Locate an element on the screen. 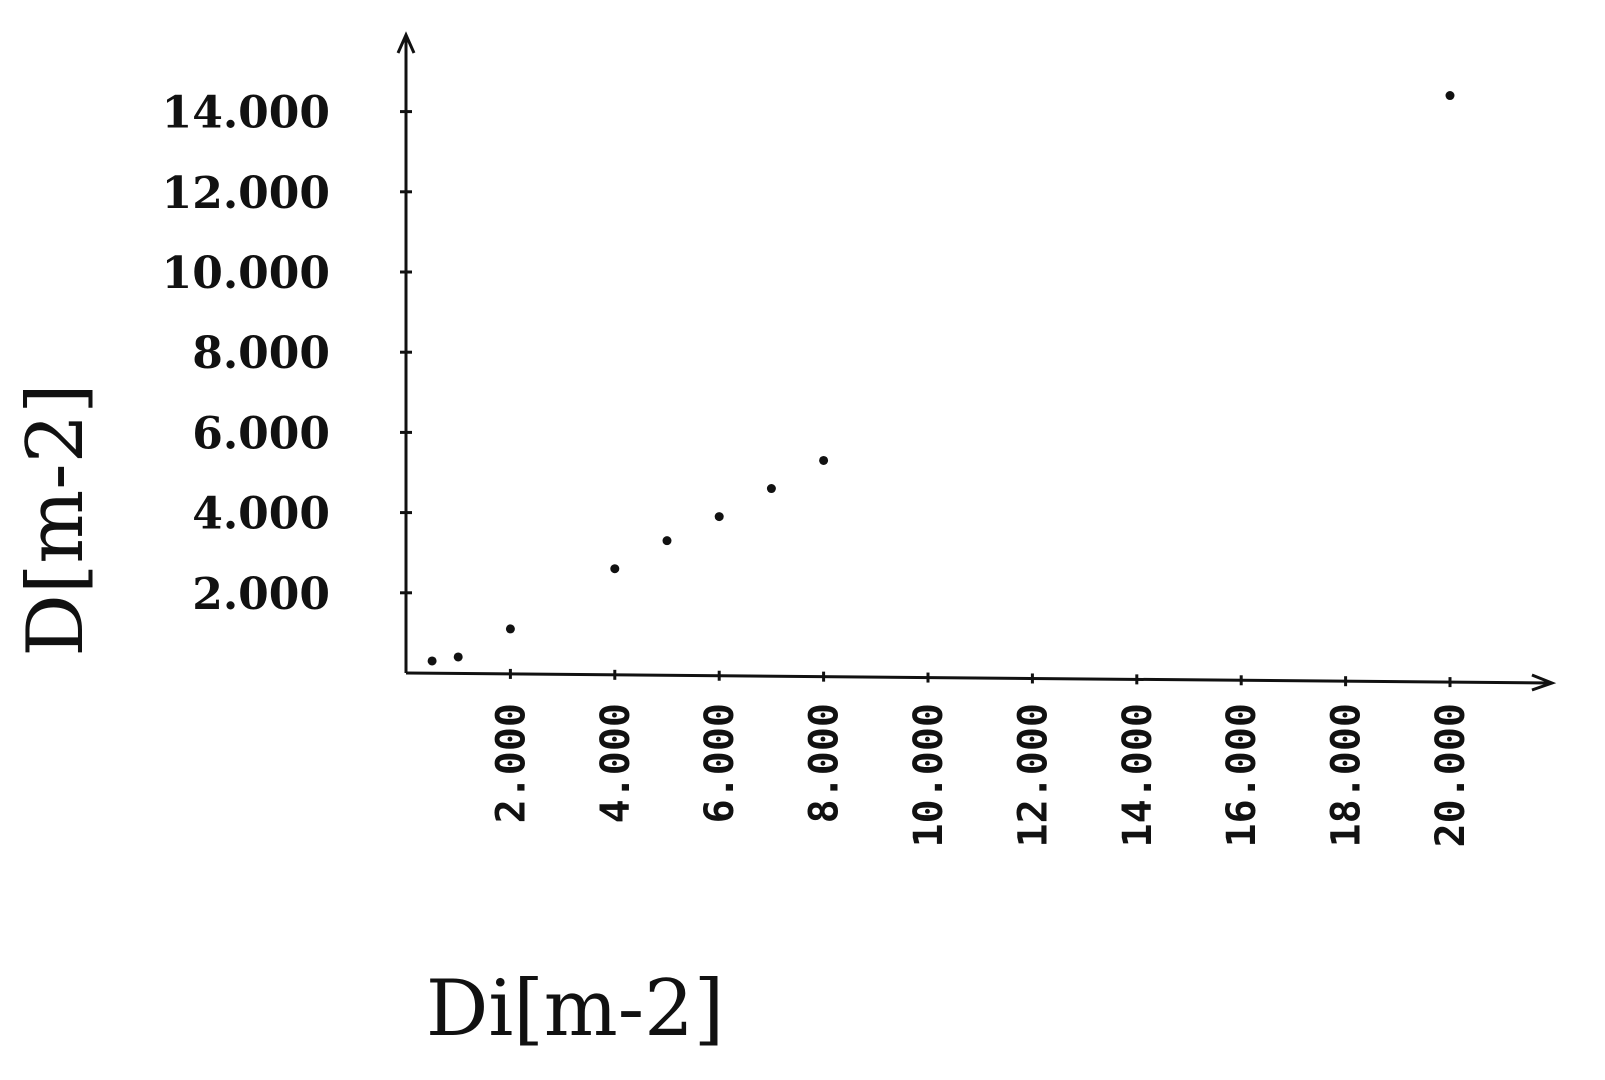  y-axis-ticks: 2.000 4.000 6.000 8.000 10.000 12.000 14.000 is located at coordinates (287, 354).